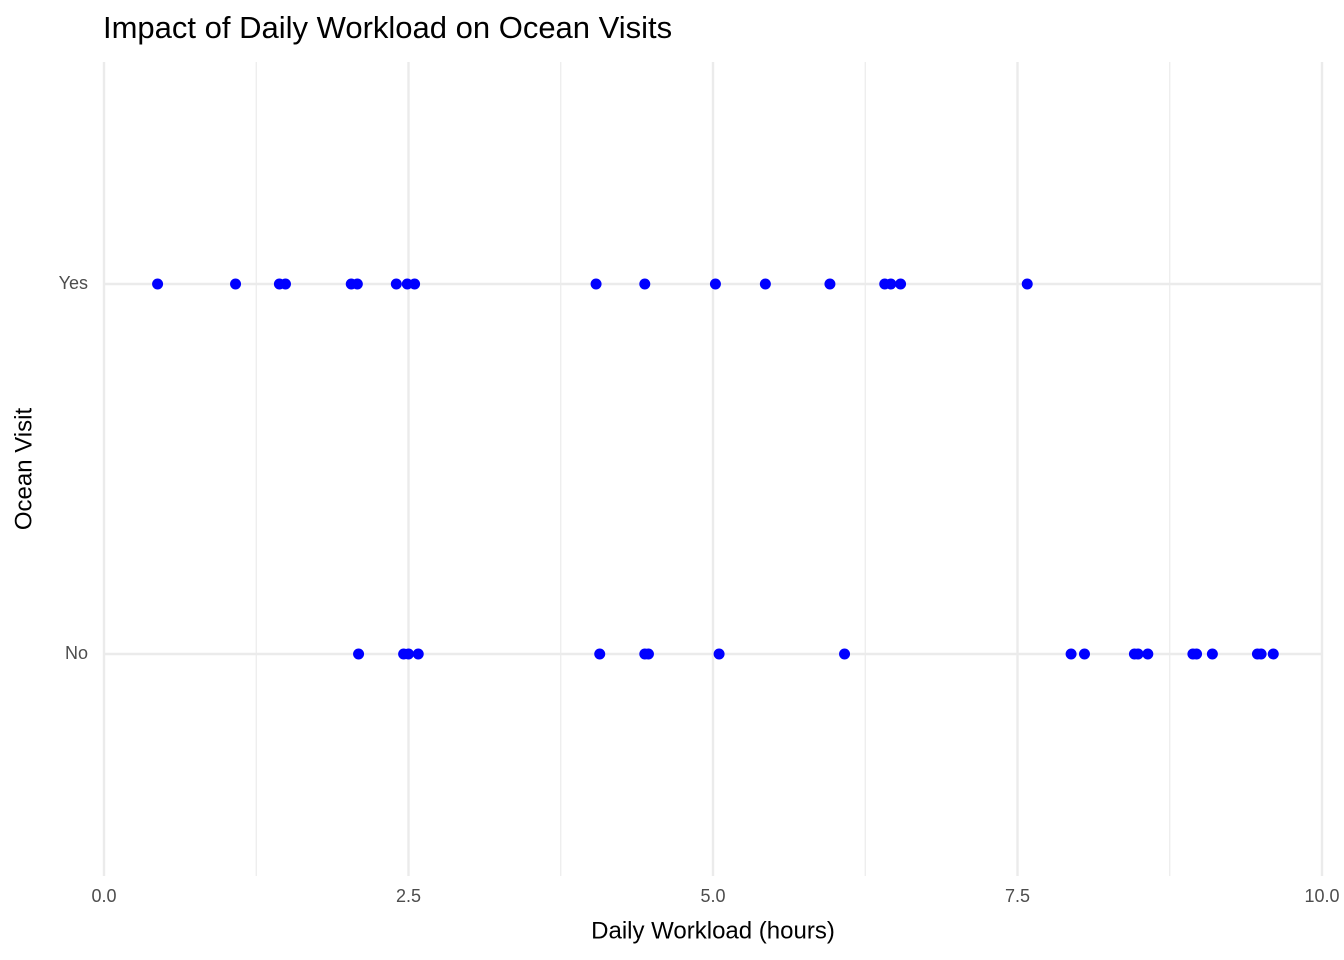 The height and width of the screenshot is (960, 1344). I want to click on y-tick-label: No, so click(76, 653).